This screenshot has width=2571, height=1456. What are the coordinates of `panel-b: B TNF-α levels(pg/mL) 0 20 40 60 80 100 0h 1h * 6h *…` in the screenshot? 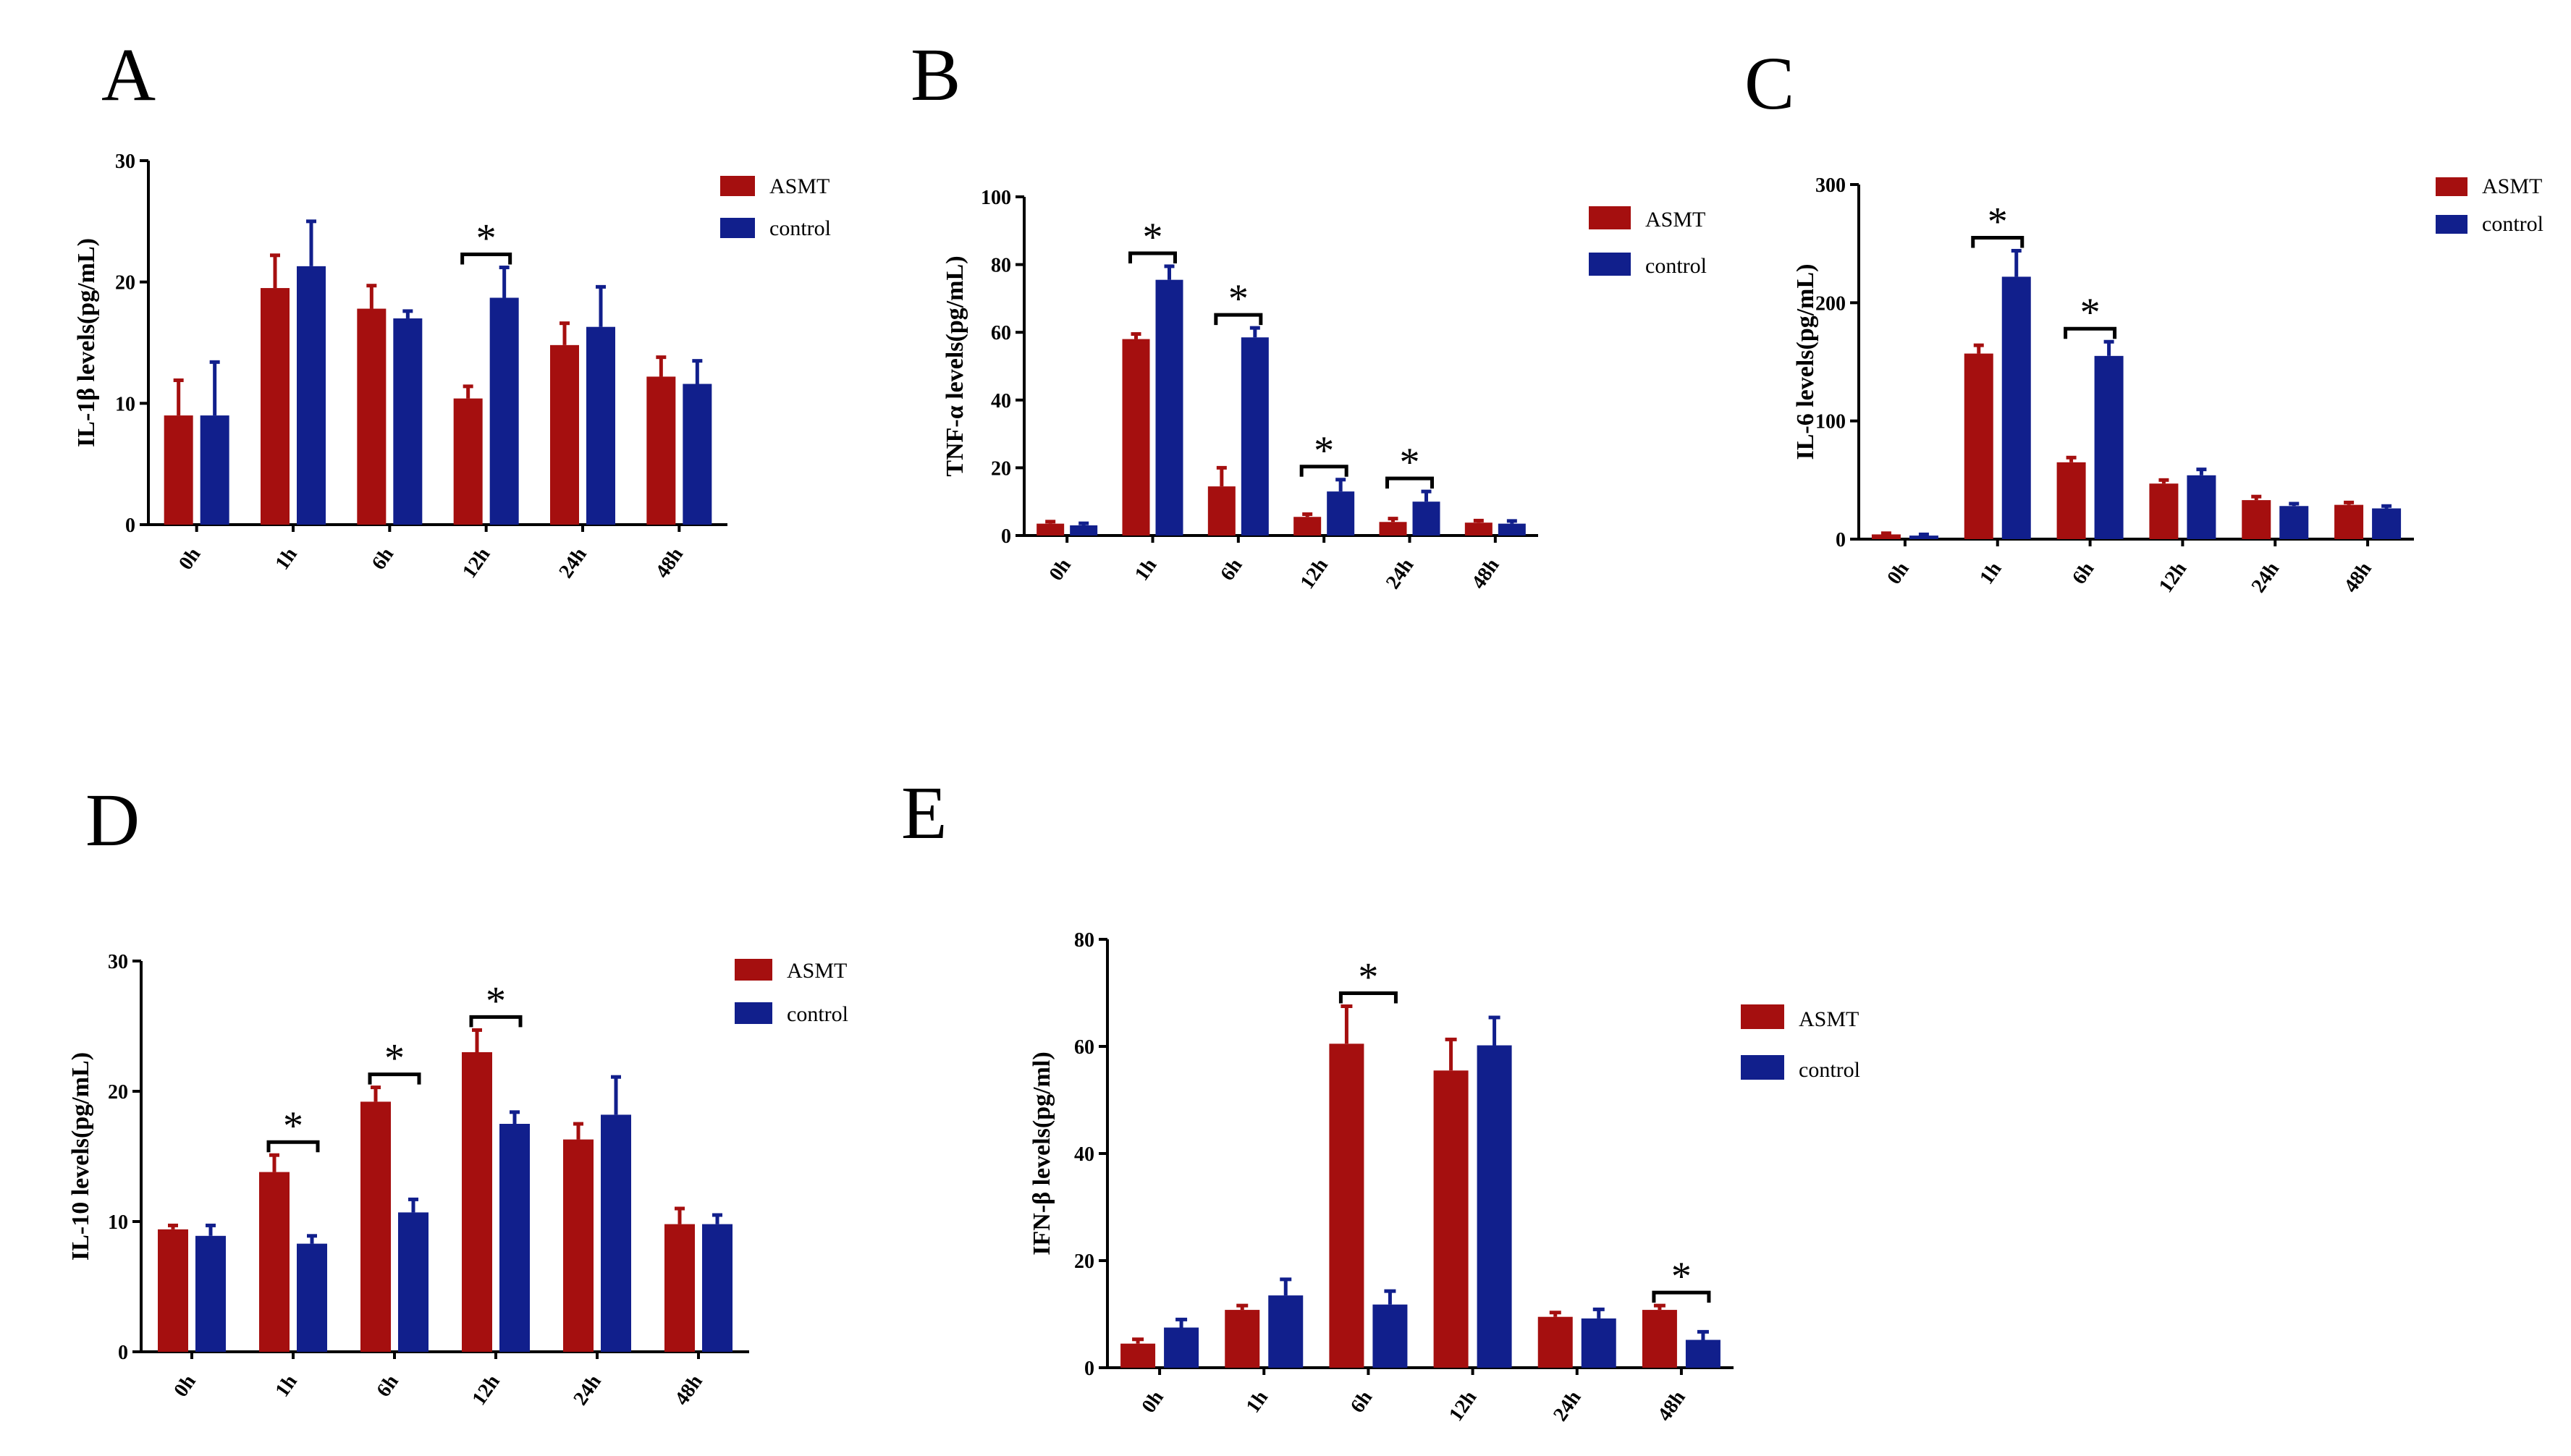 It's located at (1309, 313).